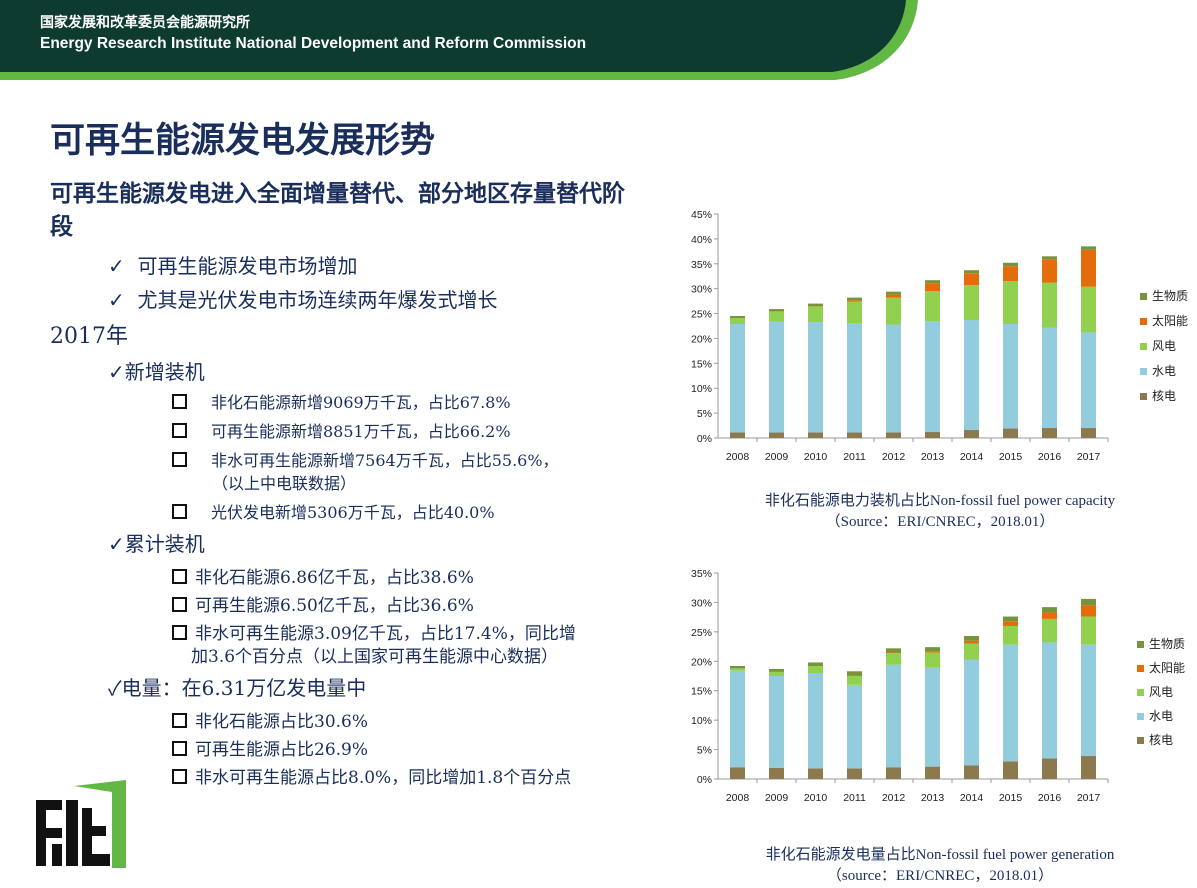 The image size is (1197, 888). Describe the element at coordinates (282, 722) in the screenshot. I see `list-item-text: 非化石能源占比30.6%` at that location.